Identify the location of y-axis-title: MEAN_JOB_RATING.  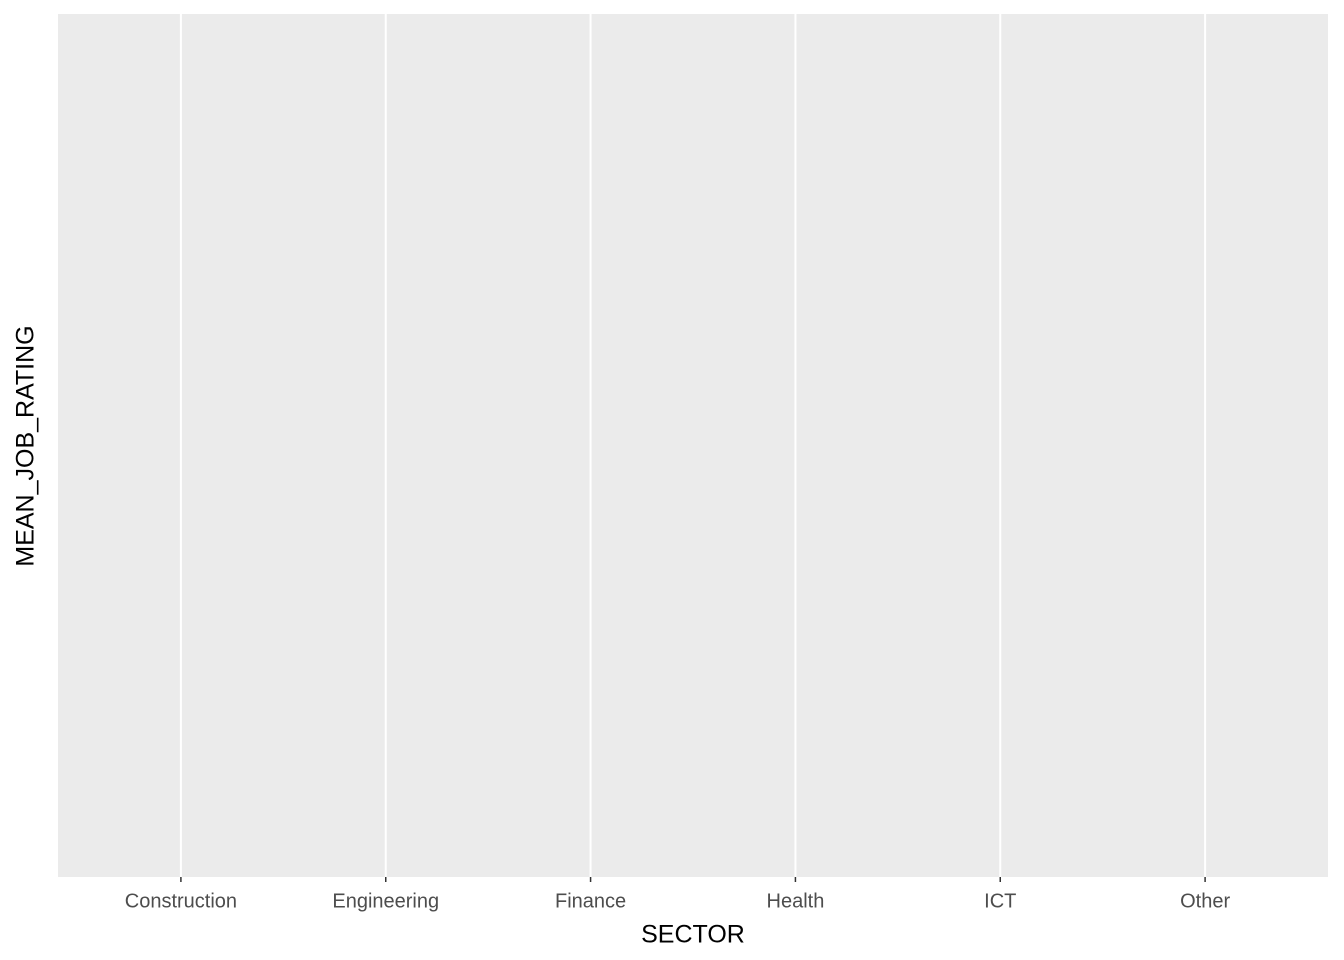
(26, 445).